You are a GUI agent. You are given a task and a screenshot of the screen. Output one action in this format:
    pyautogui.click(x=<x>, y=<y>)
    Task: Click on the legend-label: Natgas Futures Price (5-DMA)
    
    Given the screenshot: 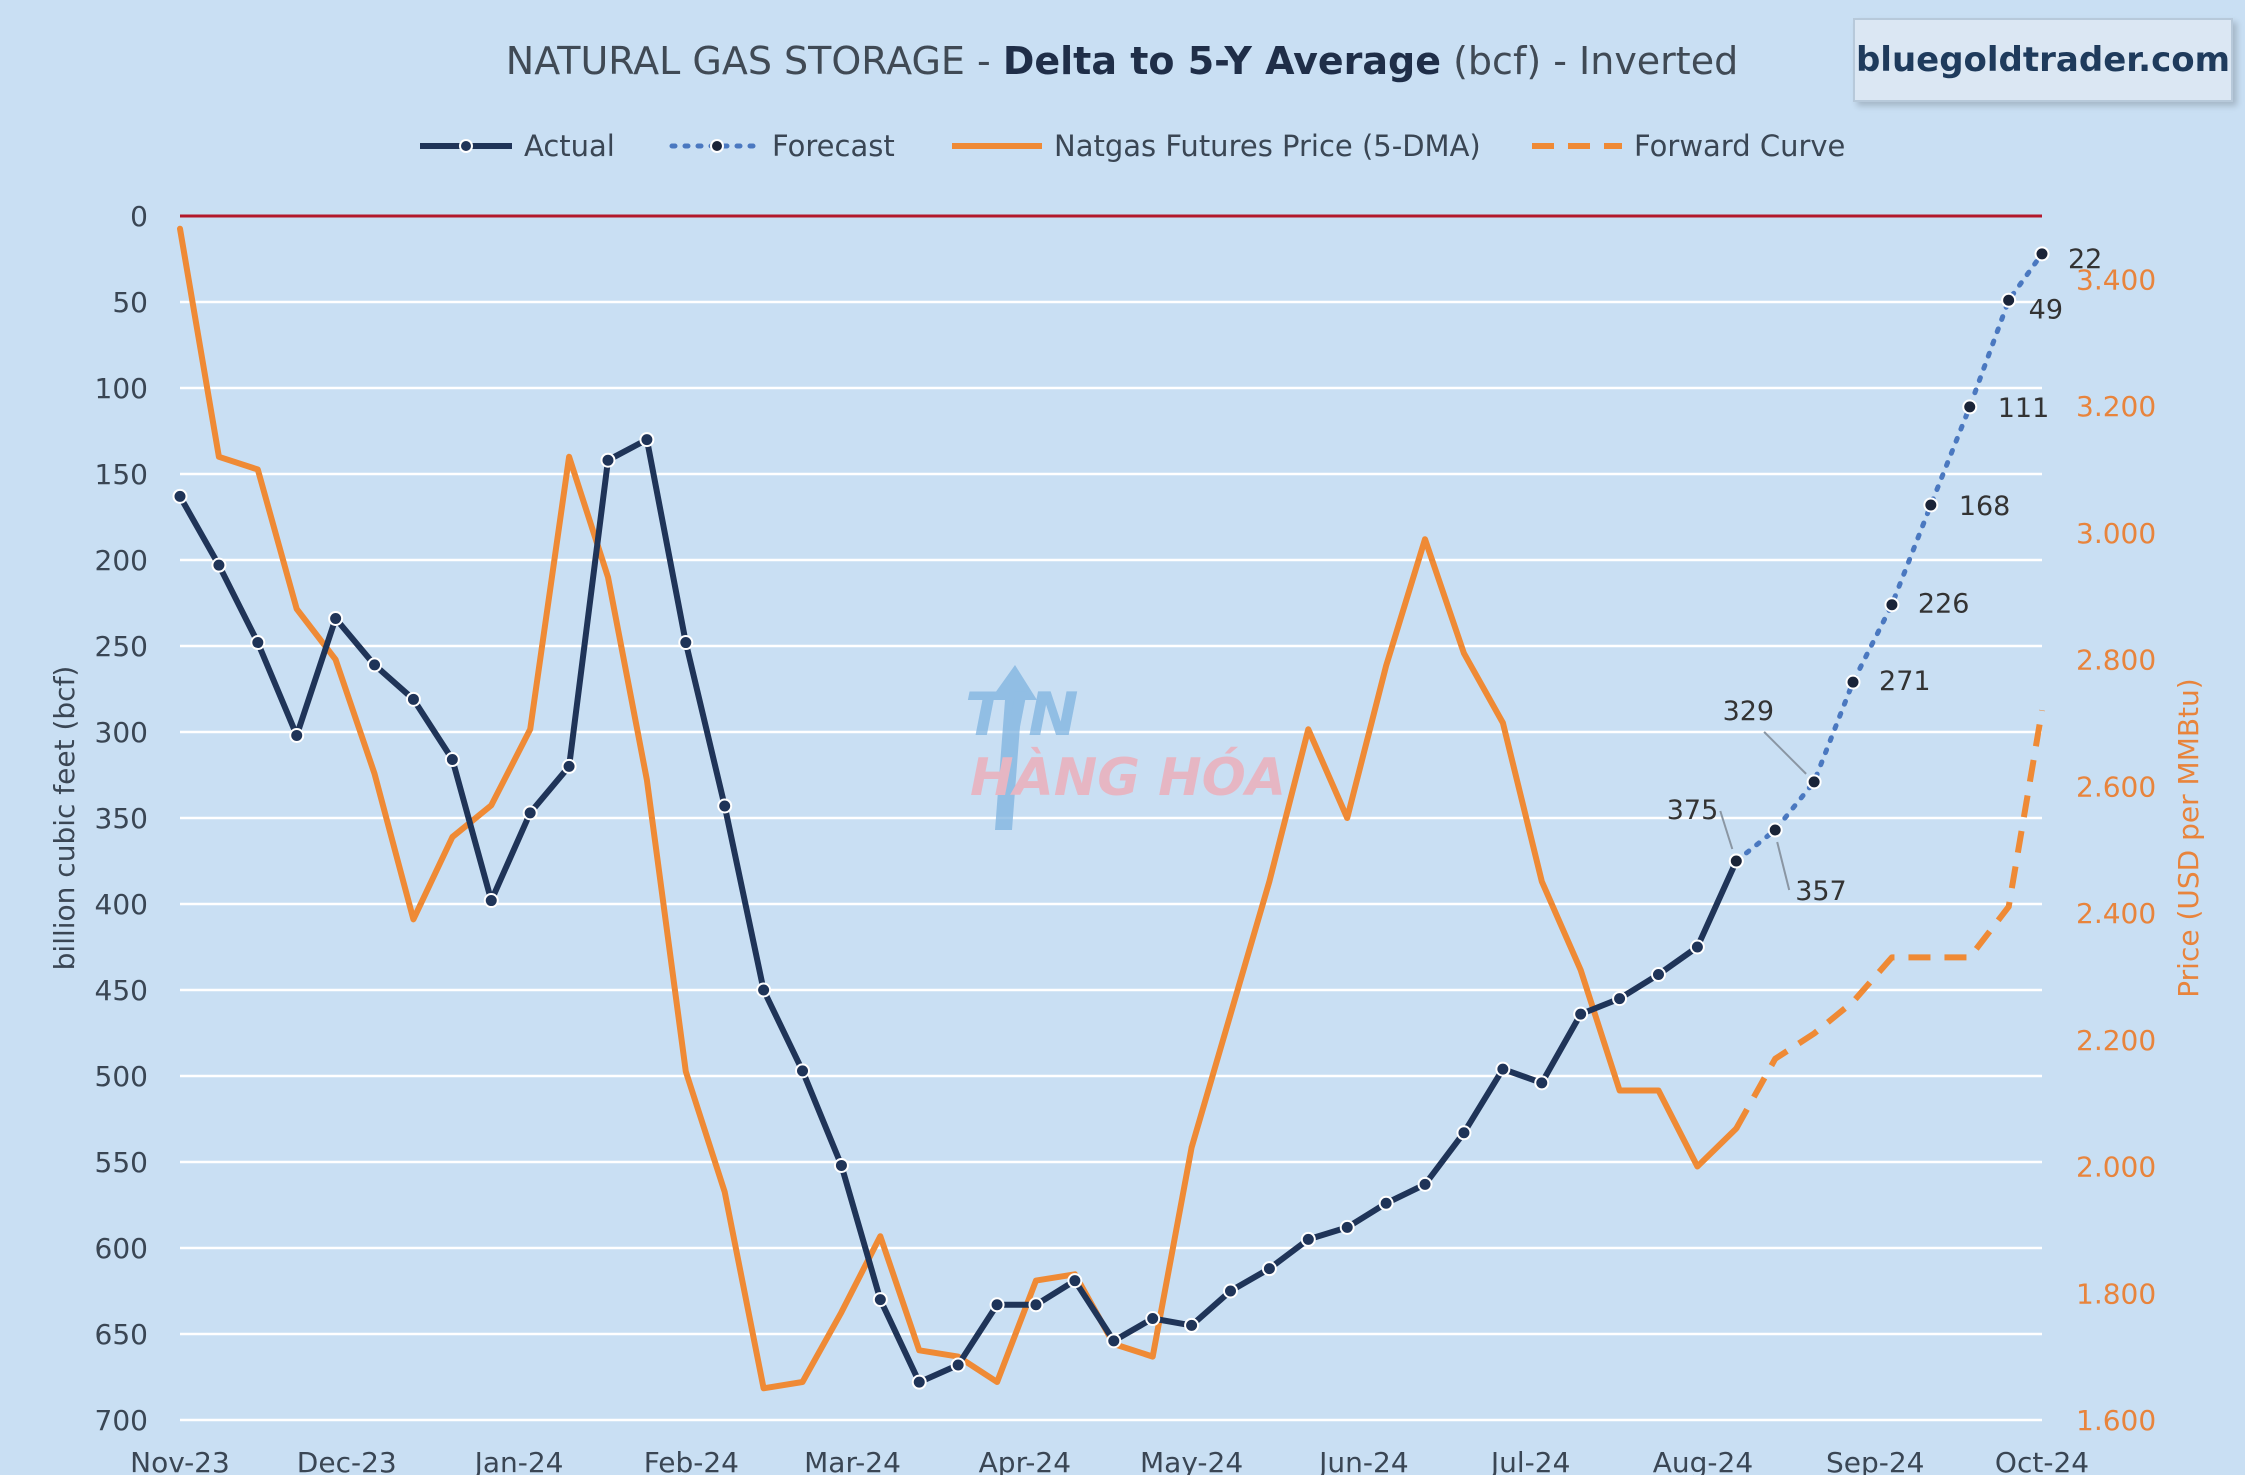 What is the action you would take?
    pyautogui.click(x=1267, y=146)
    